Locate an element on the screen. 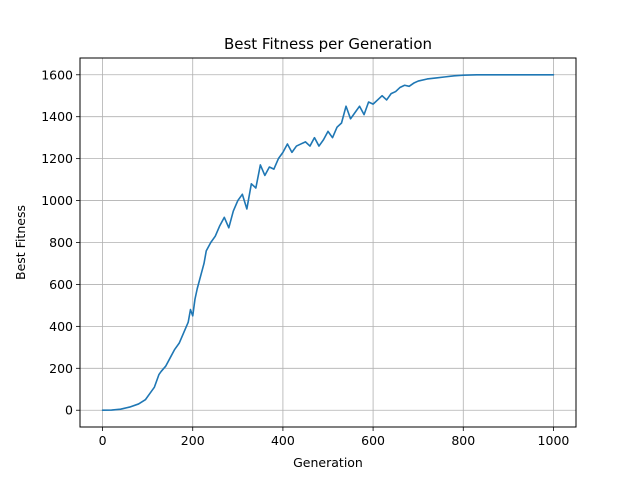  x-tick-label: 600 is located at coordinates (373, 440).